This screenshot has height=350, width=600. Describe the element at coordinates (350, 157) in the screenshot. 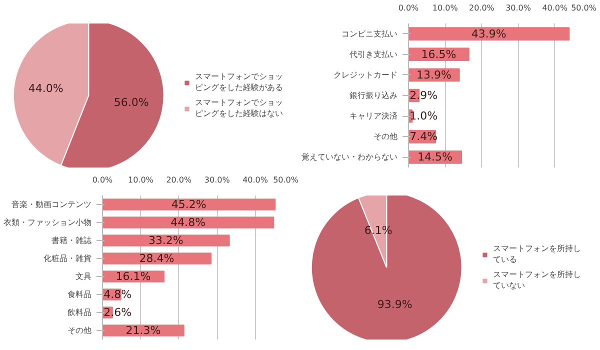

I see `y-tick-label: 覚えていない・わからない` at that location.